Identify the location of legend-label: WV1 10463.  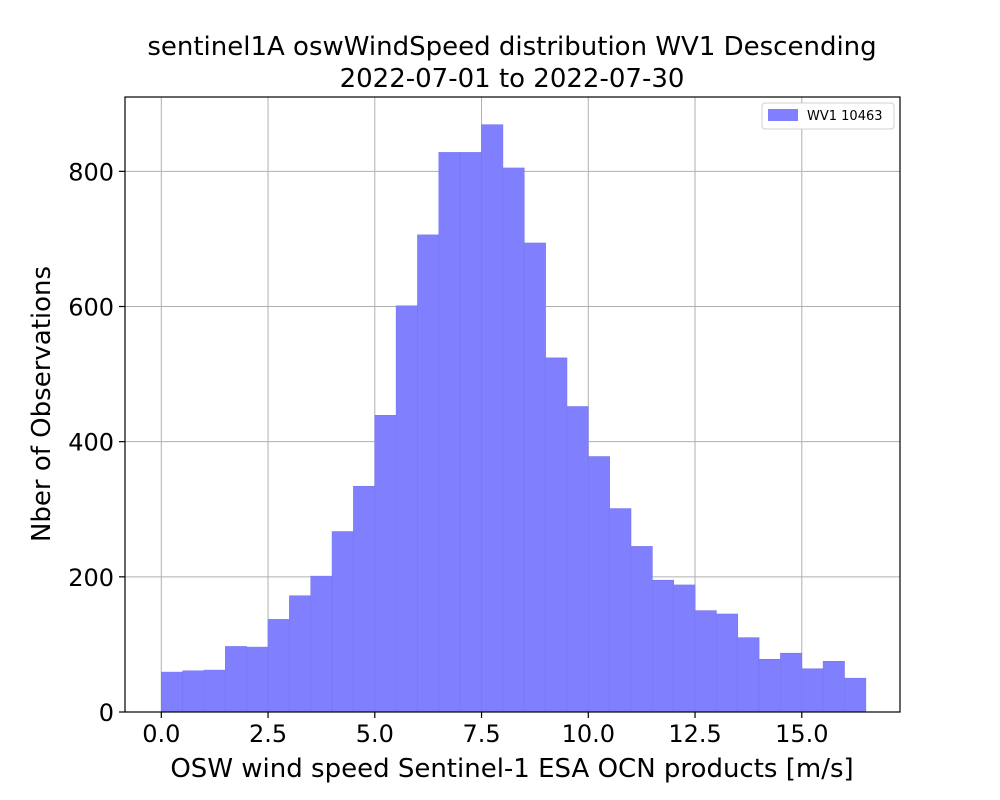
(845, 116).